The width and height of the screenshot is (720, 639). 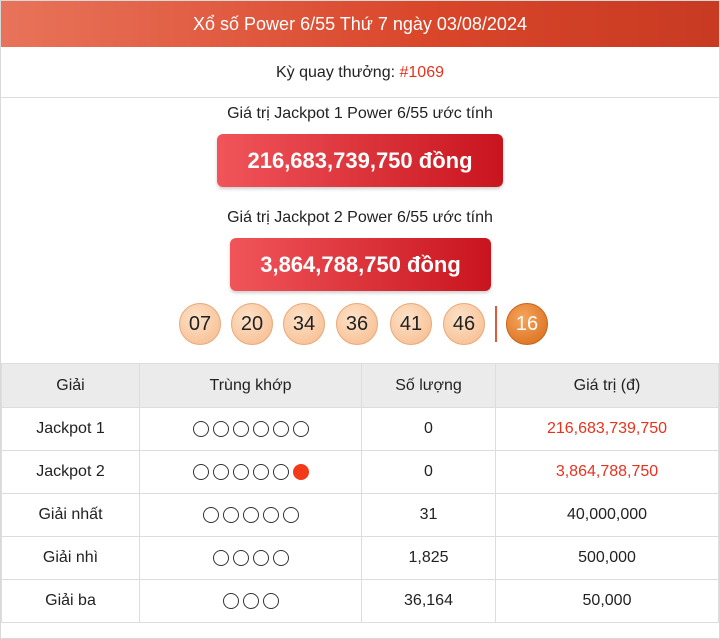 I want to click on header-row: Giải Trùng khớp Số lượng Giá trị (đ), so click(x=360, y=385).